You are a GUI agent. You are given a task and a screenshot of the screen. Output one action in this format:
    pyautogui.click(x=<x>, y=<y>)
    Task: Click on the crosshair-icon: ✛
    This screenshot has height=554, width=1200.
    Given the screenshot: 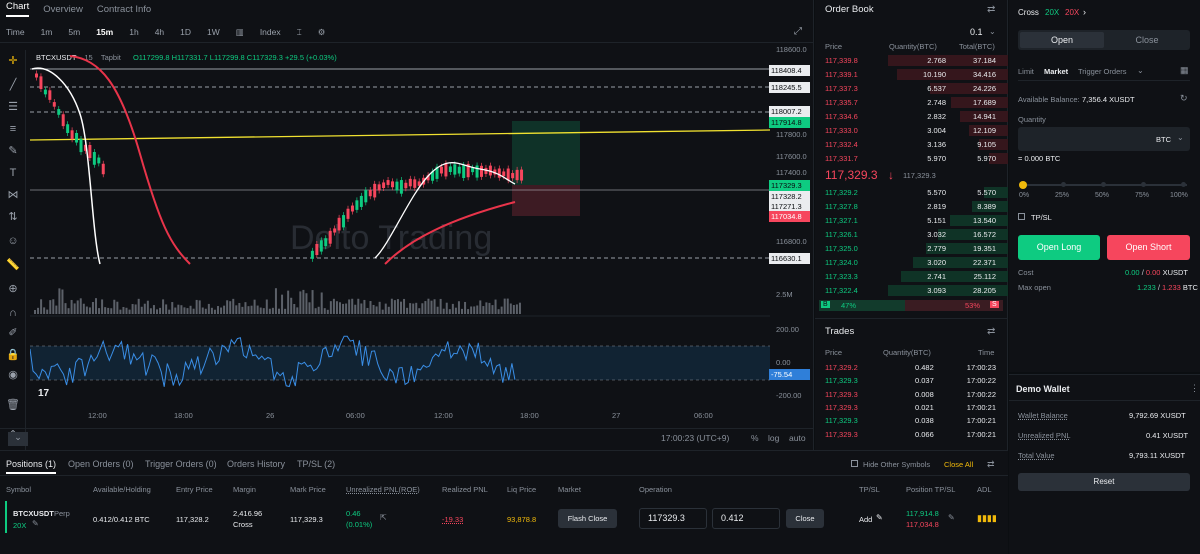 What is the action you would take?
    pyautogui.click(x=13, y=61)
    